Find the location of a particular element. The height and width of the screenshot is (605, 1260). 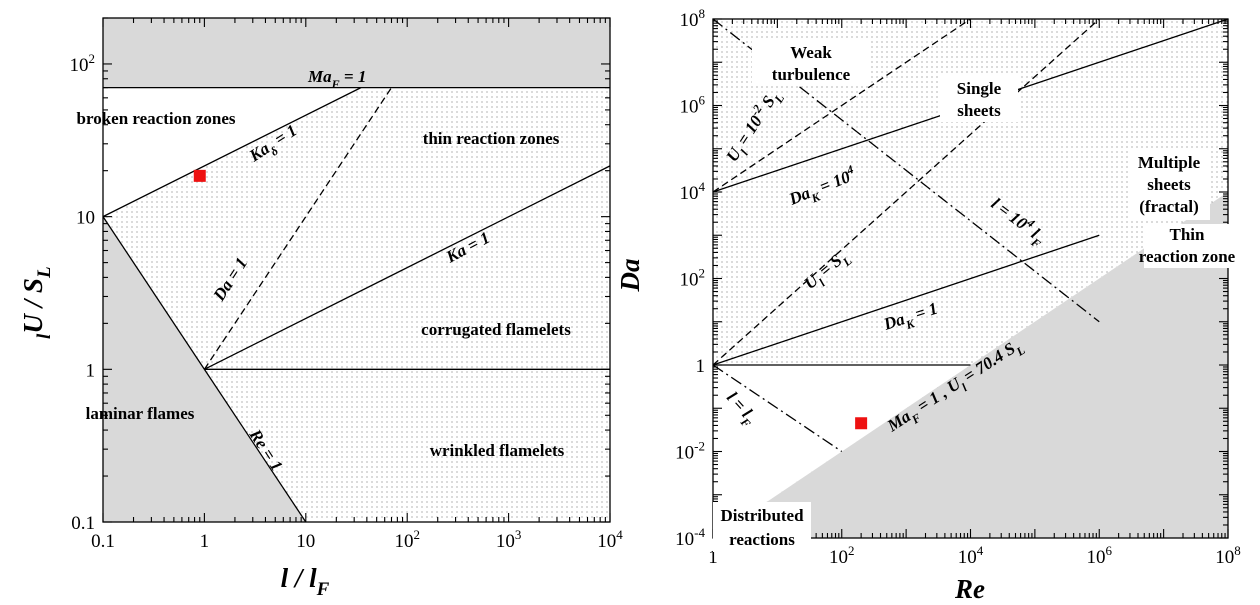

left-line-ka is located at coordinates (407, 267).